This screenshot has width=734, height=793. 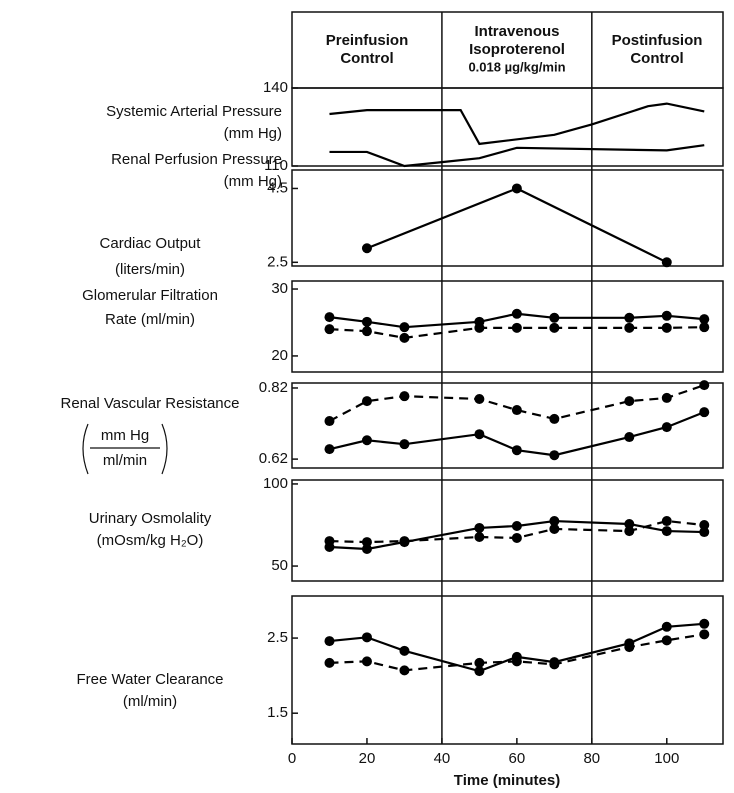 What do you see at coordinates (657, 40) in the screenshot?
I see `phase-label: Postinfusion` at bounding box center [657, 40].